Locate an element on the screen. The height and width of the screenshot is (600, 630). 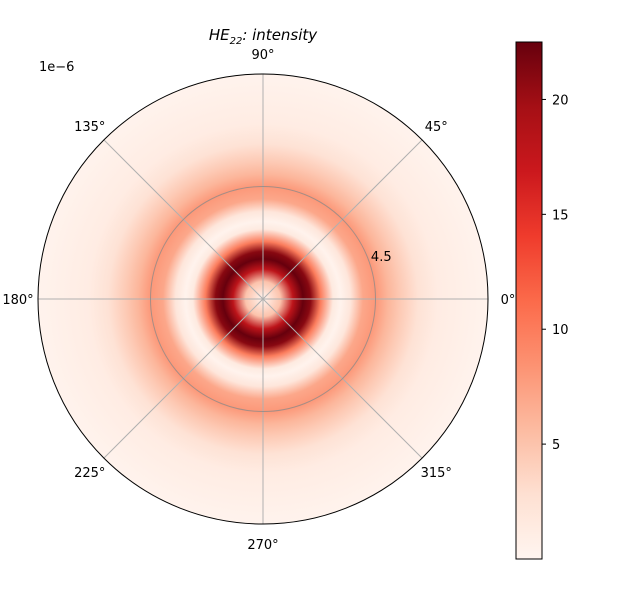
theta-tick-label: 0° is located at coordinates (508, 300).